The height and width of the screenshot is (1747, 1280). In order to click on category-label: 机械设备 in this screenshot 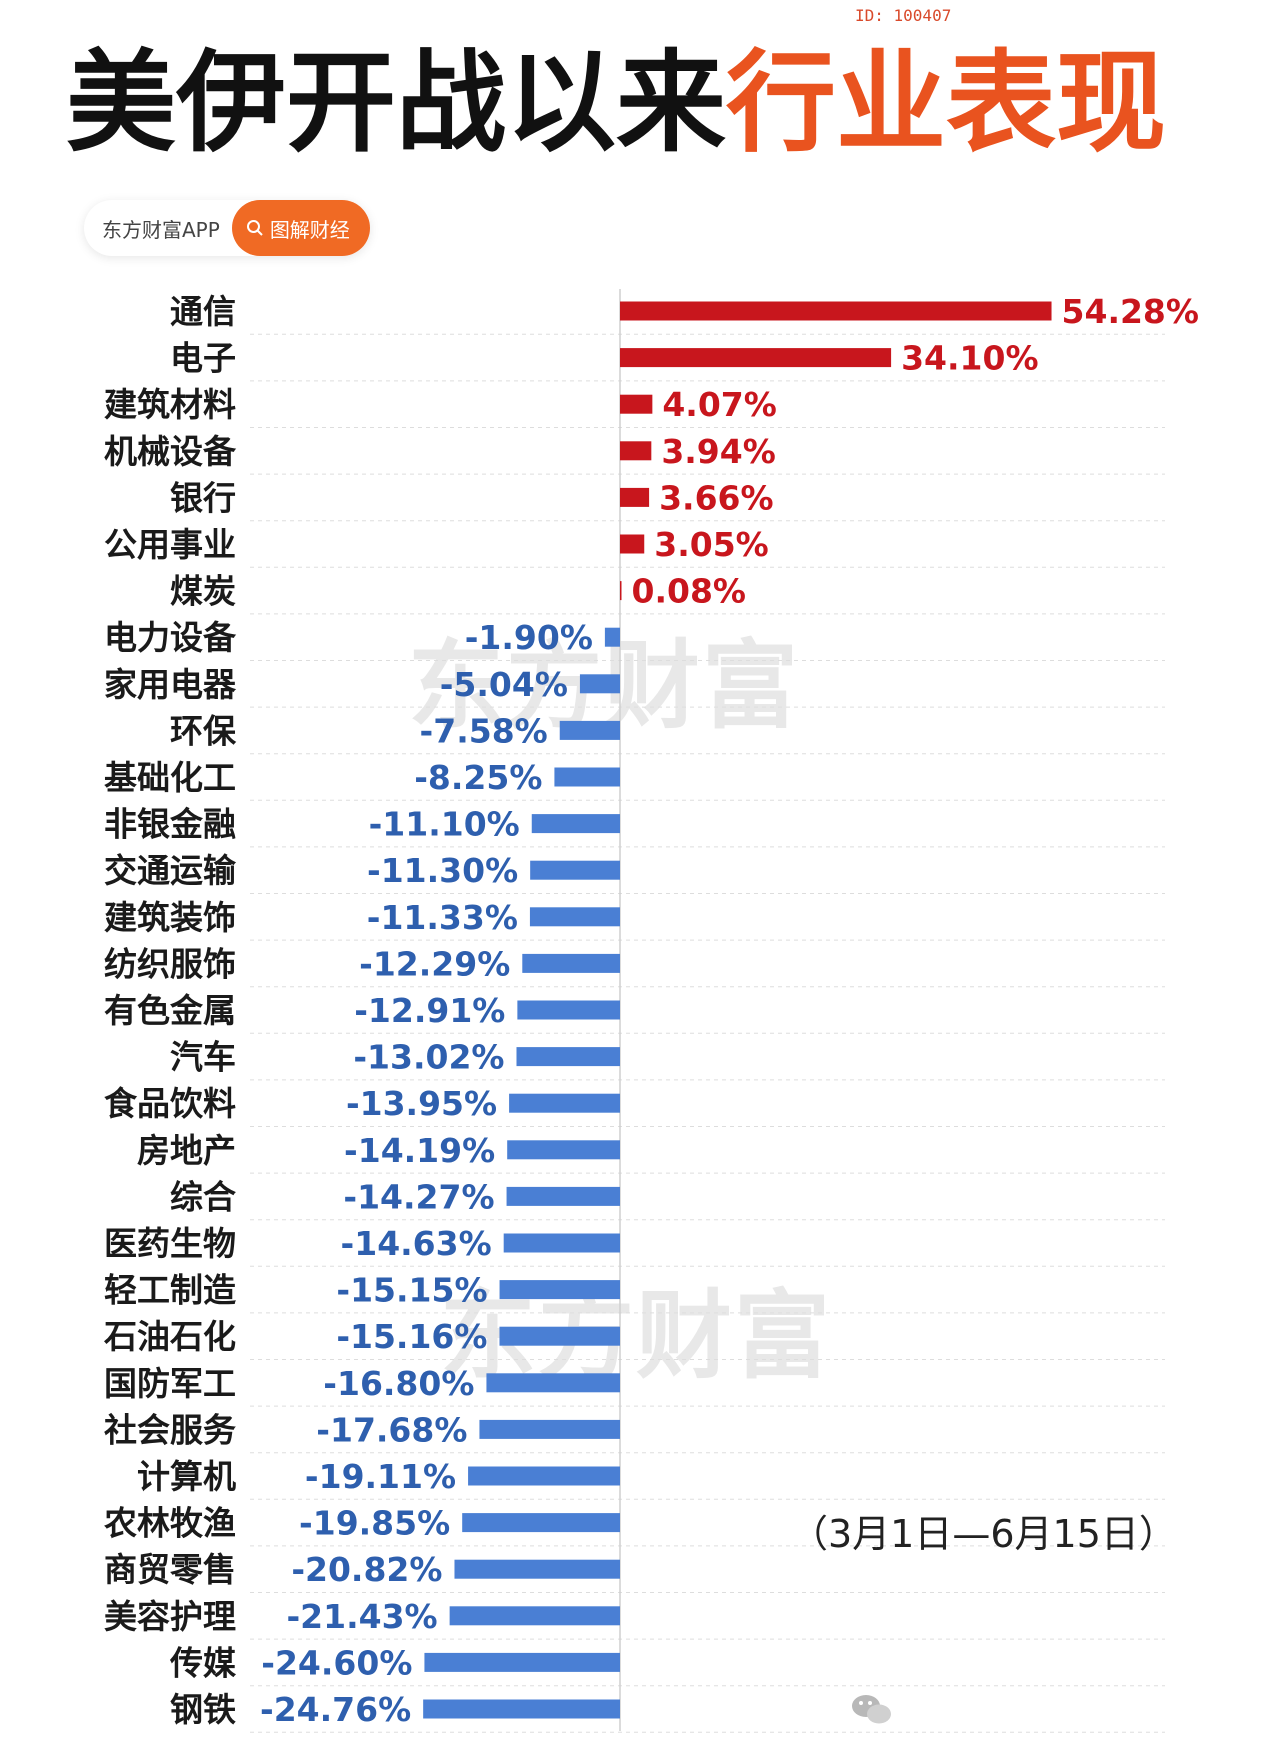, I will do `click(170, 451)`.